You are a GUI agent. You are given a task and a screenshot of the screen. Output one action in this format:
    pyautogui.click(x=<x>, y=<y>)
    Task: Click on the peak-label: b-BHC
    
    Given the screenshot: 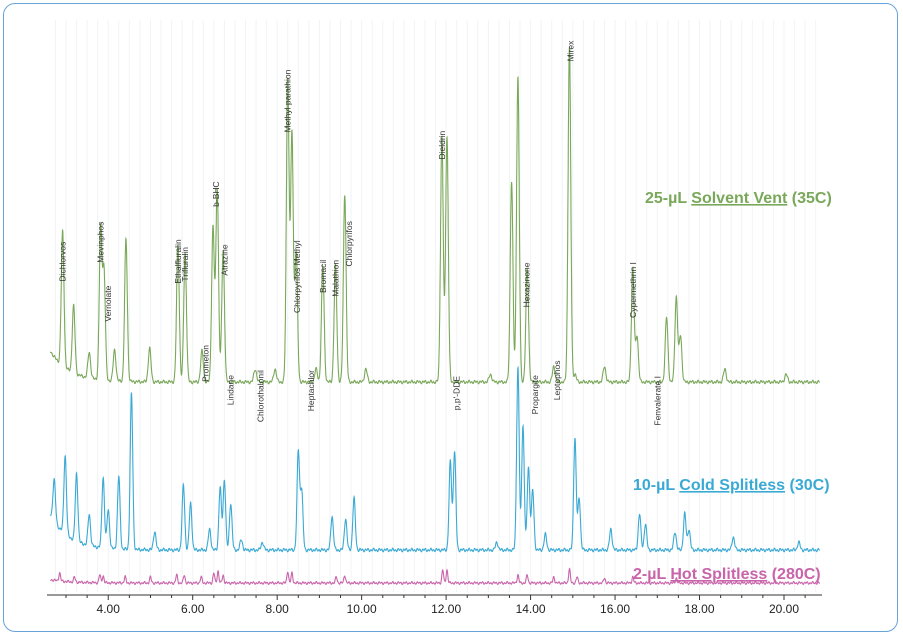 What is the action you would take?
    pyautogui.click(x=216, y=194)
    